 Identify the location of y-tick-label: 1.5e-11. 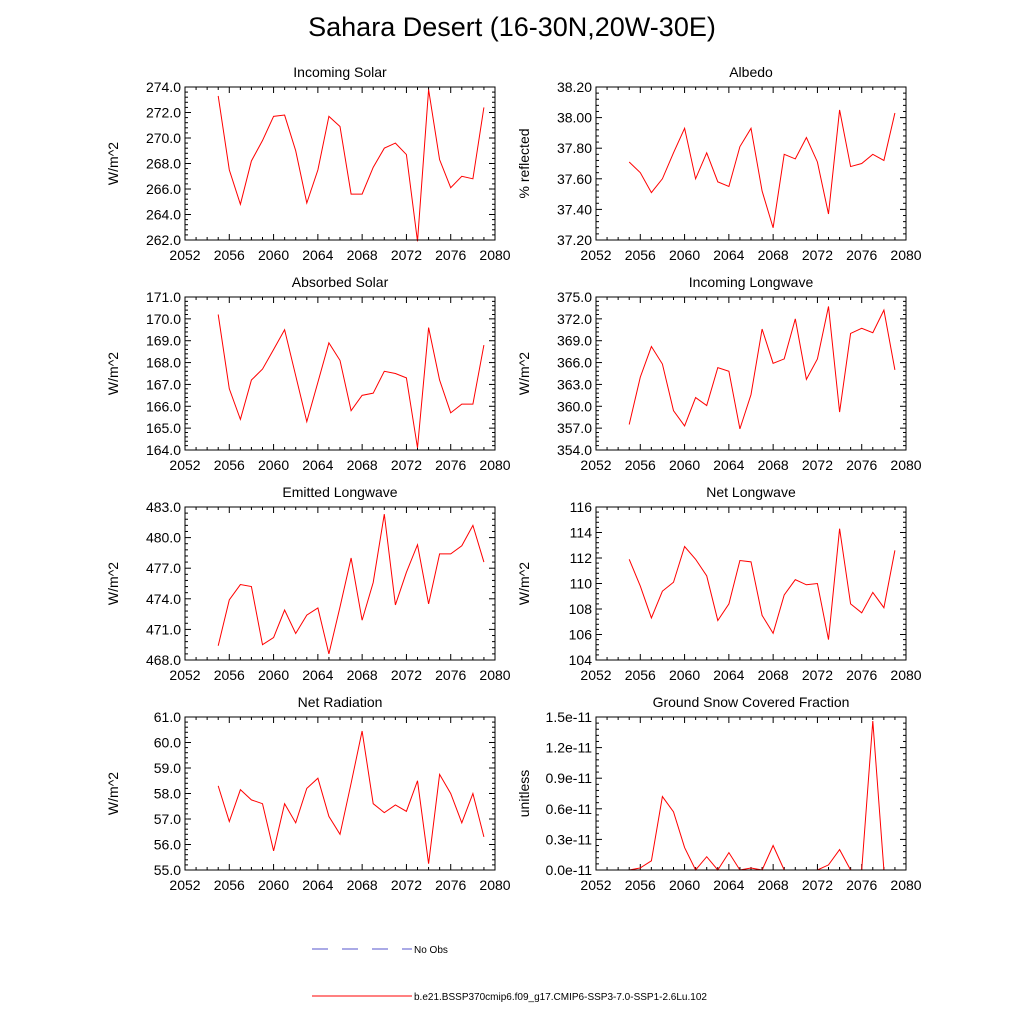
(569, 717).